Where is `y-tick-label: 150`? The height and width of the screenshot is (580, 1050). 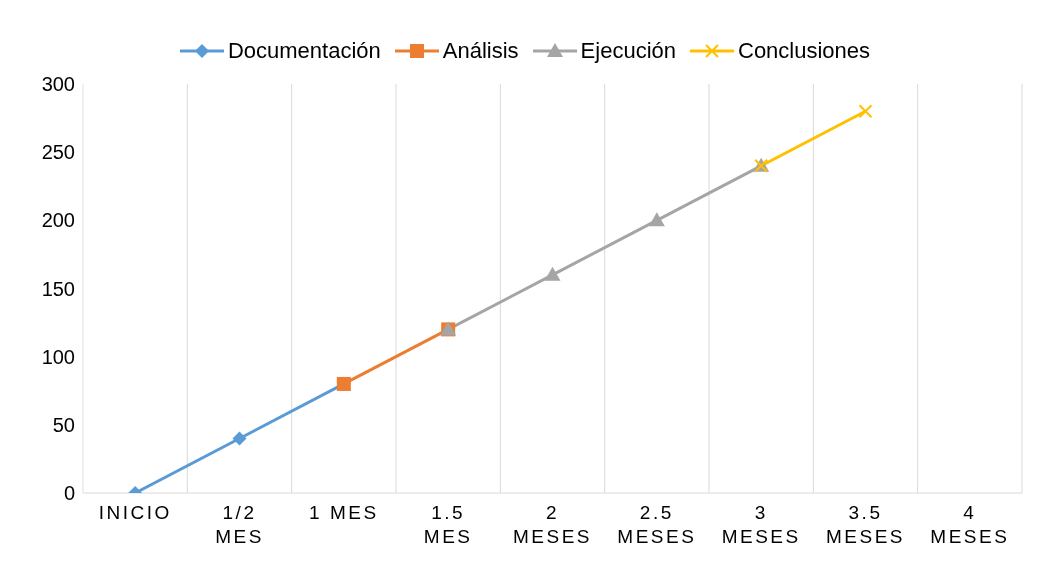
y-tick-label: 150 is located at coordinates (58, 288).